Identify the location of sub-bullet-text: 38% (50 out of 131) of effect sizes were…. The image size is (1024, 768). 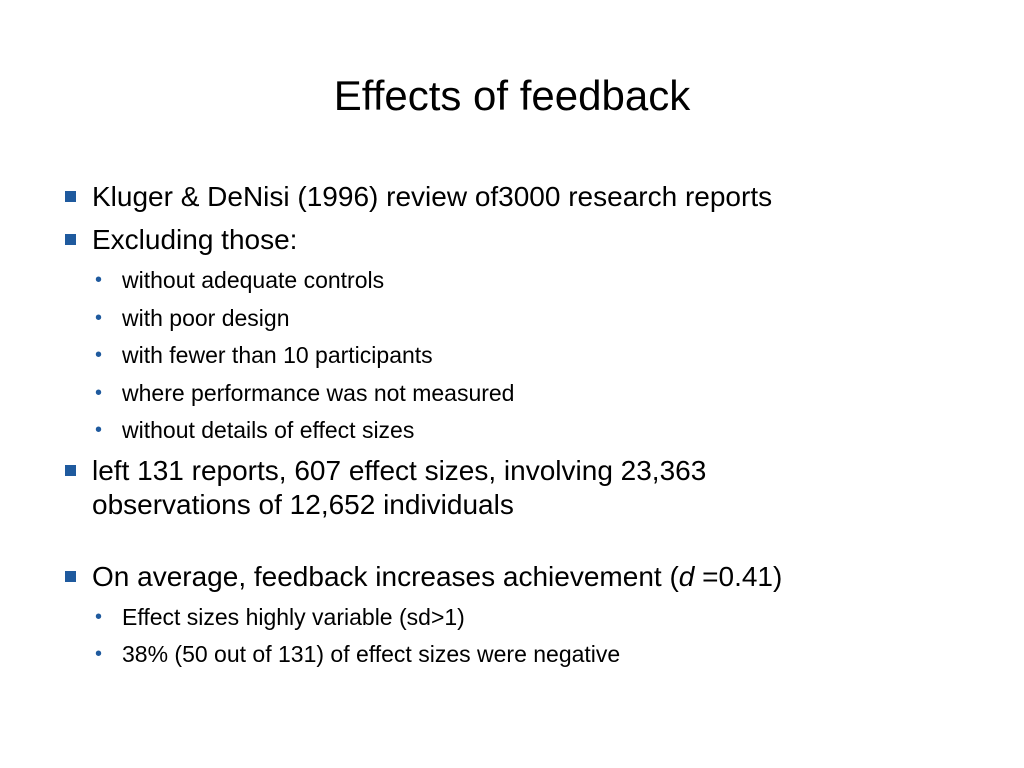
(371, 654).